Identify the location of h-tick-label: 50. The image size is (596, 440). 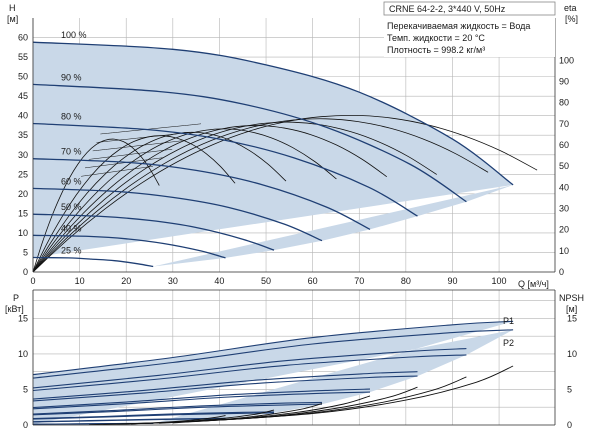
(23, 77).